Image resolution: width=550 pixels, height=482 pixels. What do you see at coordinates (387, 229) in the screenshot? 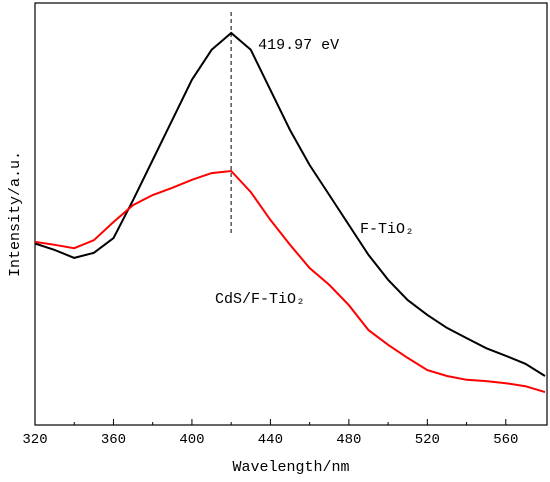
I see `series-label: F-TiO₂` at bounding box center [387, 229].